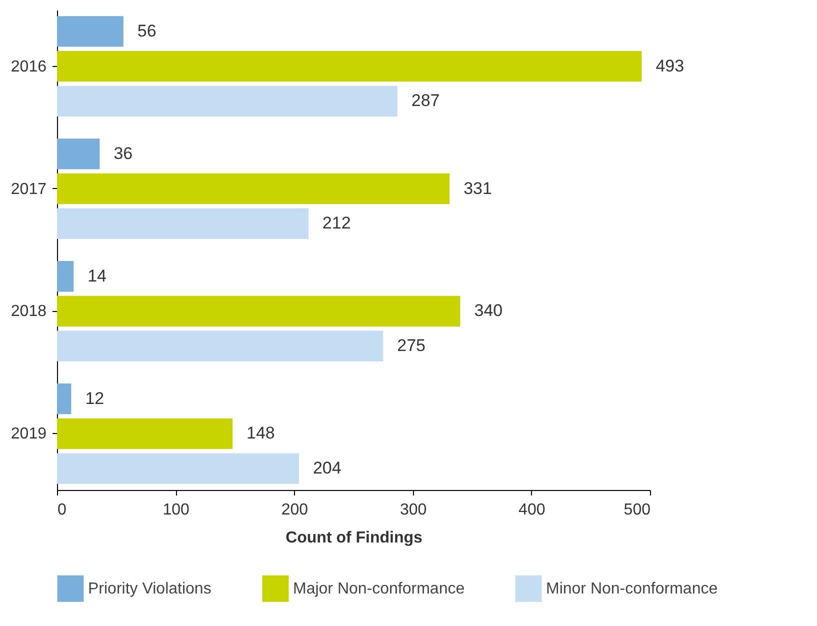  What do you see at coordinates (637, 510) in the screenshot?
I see `x-tick-label: 500` at bounding box center [637, 510].